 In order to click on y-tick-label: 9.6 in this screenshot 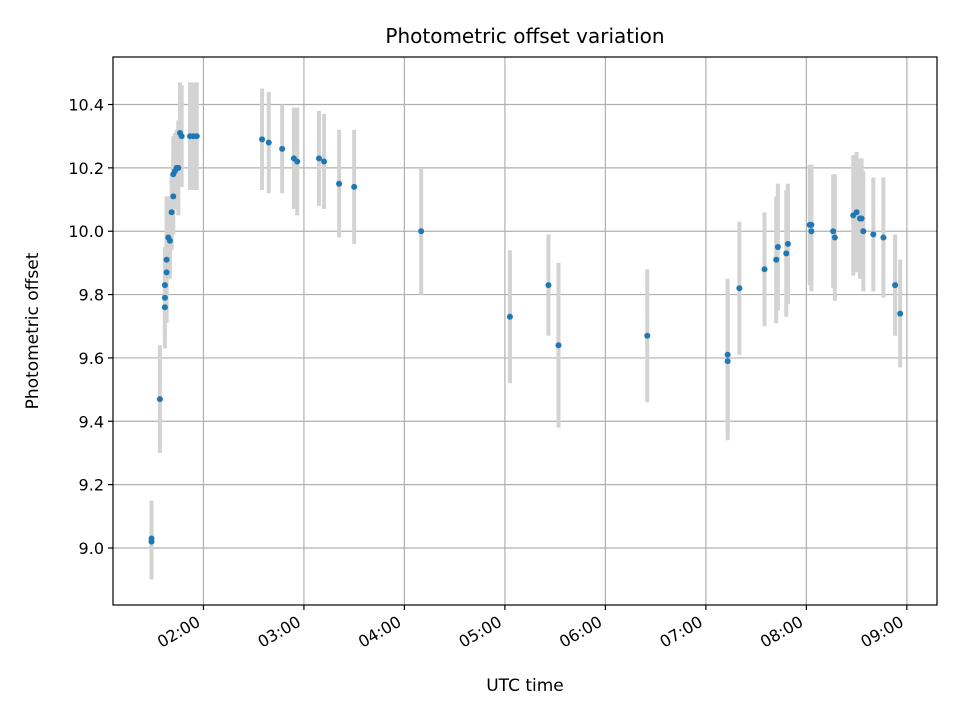, I will do `click(91, 358)`.